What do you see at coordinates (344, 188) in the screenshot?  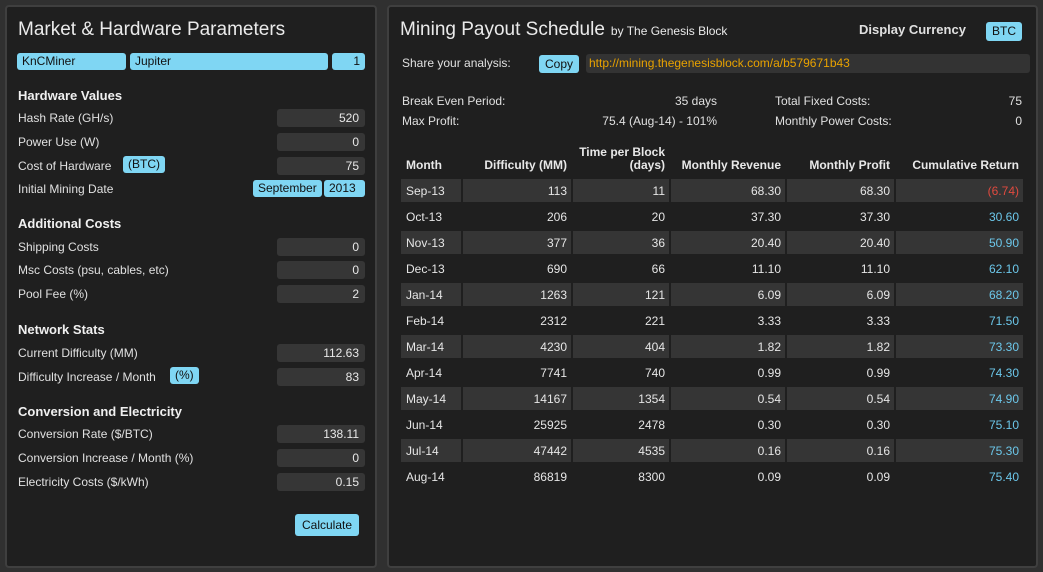 I see `mining-year-select: 2013` at bounding box center [344, 188].